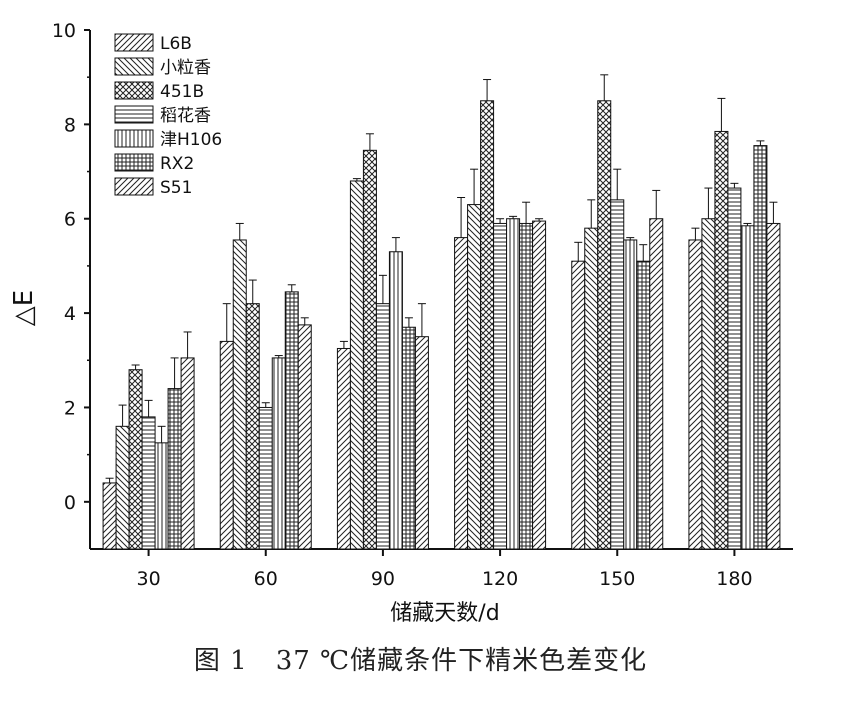  What do you see at coordinates (734, 579) in the screenshot?
I see `x-tick-label: 180` at bounding box center [734, 579].